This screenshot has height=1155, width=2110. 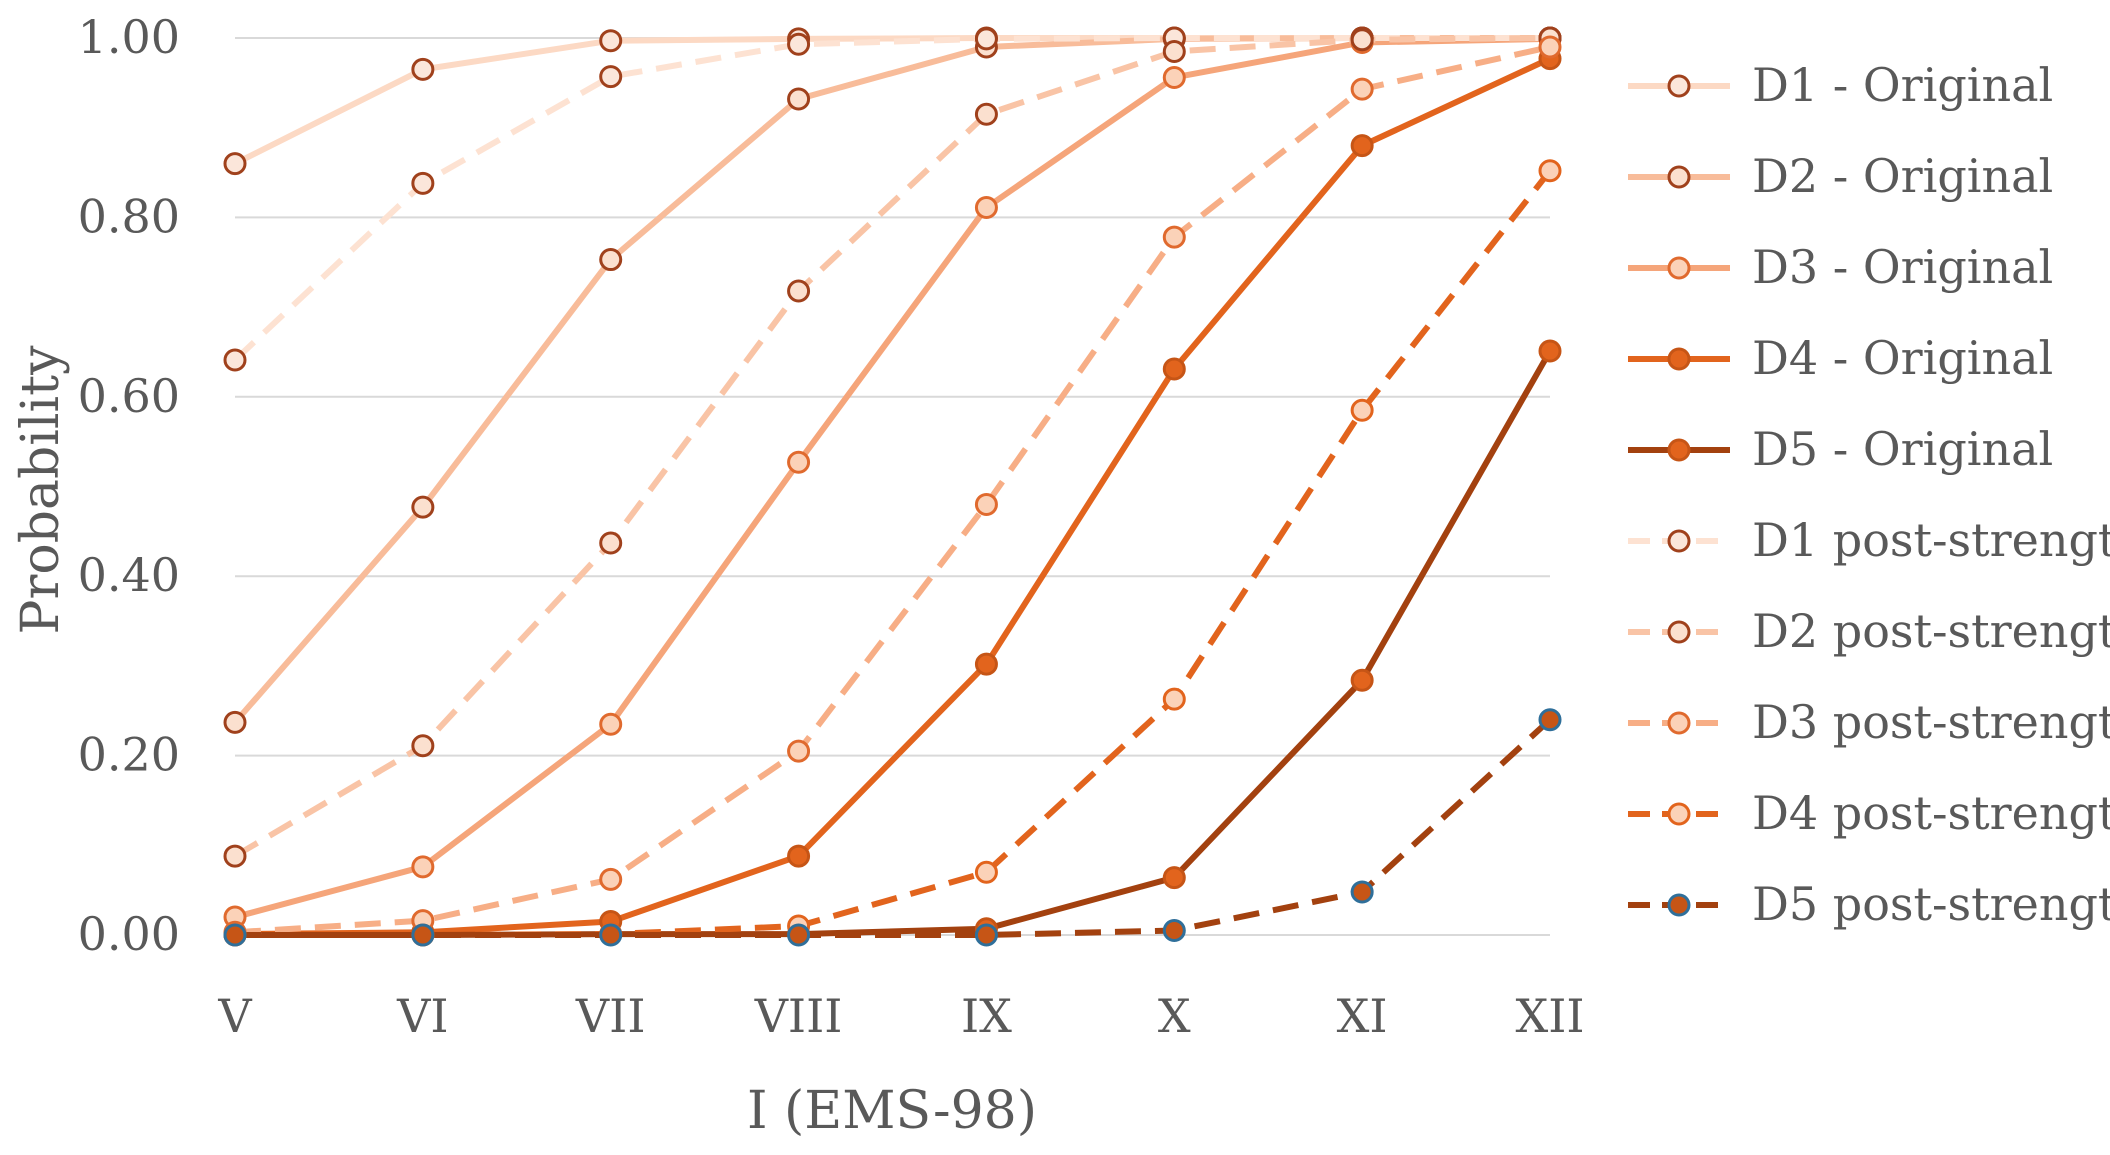 I want to click on y-tick-label: 0.60, so click(x=129, y=396).